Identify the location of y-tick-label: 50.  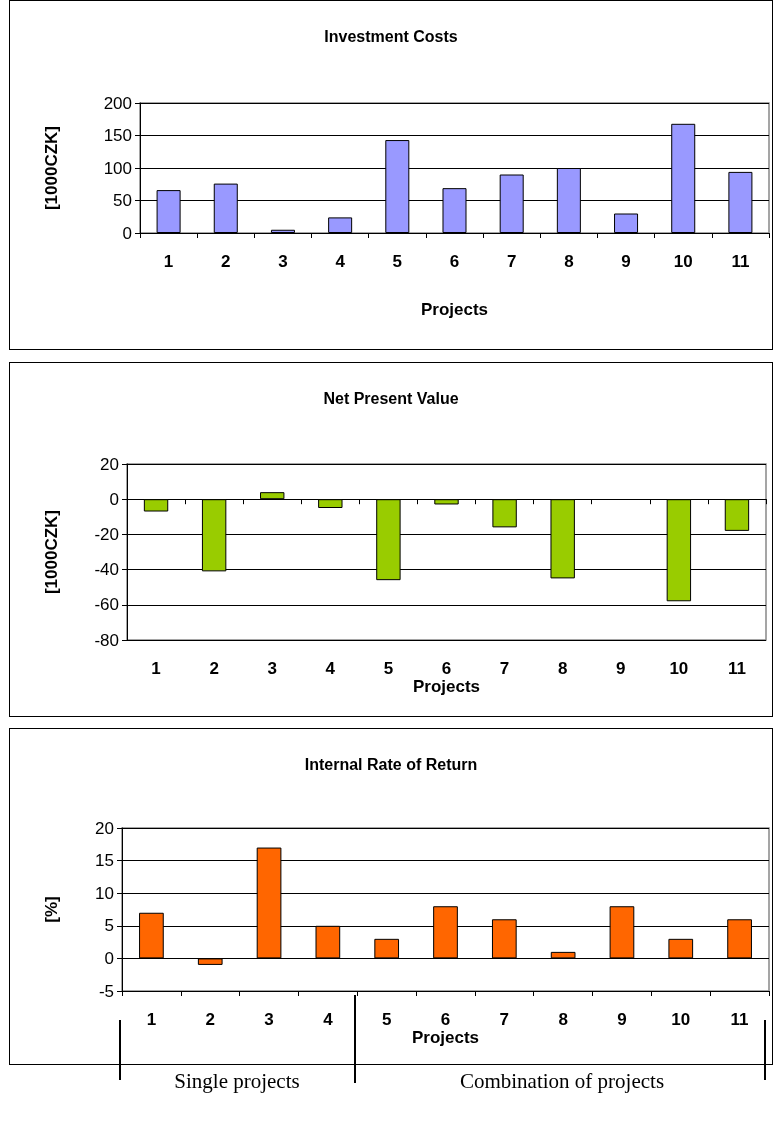
(122, 200).